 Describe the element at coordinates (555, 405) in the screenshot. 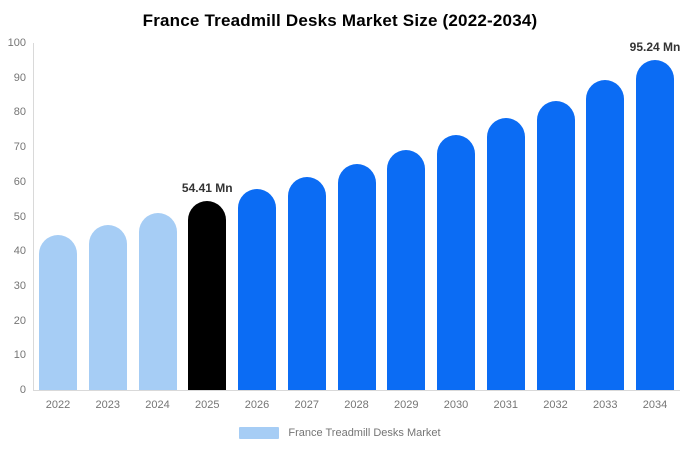

I see `x-tick-label-2032: 2032` at that location.